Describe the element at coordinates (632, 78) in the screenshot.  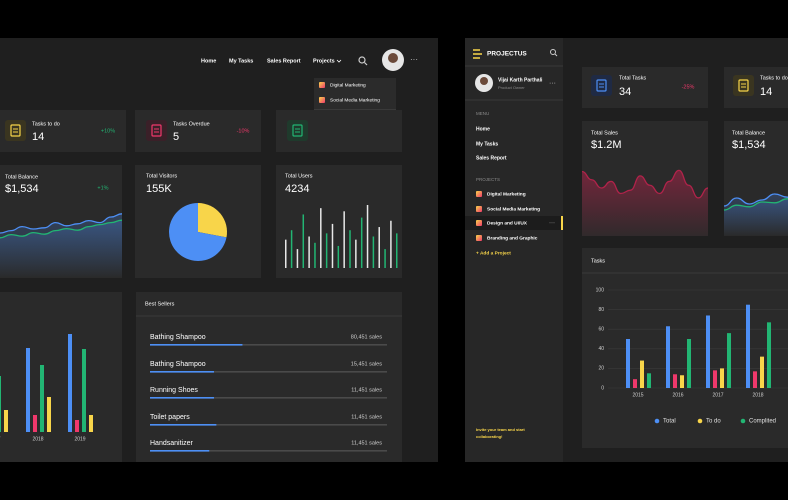
I see `card-label: Total Tasks` at that location.